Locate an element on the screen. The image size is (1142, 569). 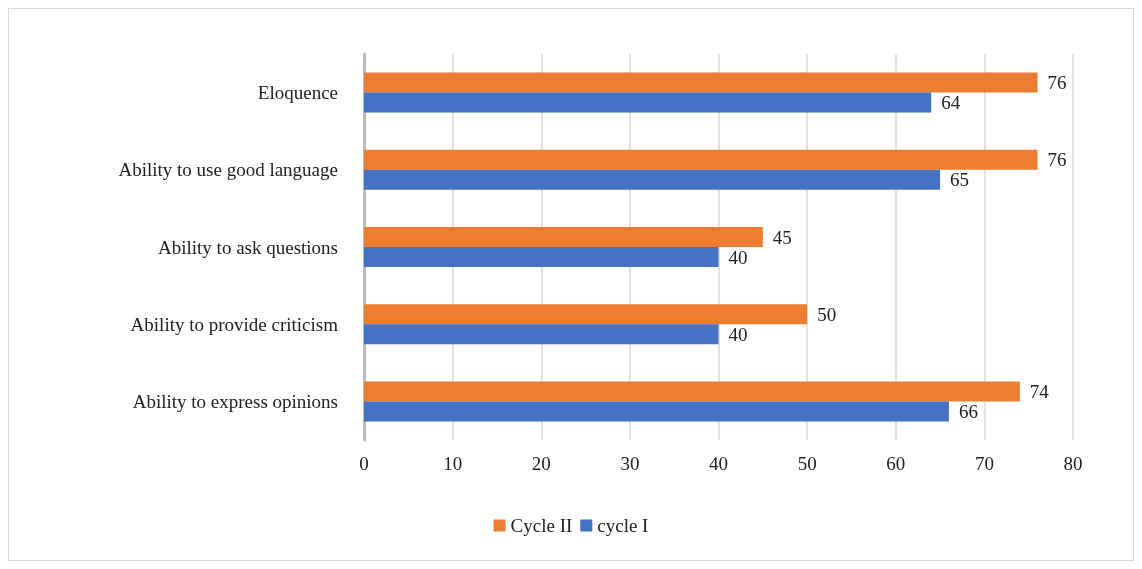
x-tick-label: 30 is located at coordinates (630, 463).